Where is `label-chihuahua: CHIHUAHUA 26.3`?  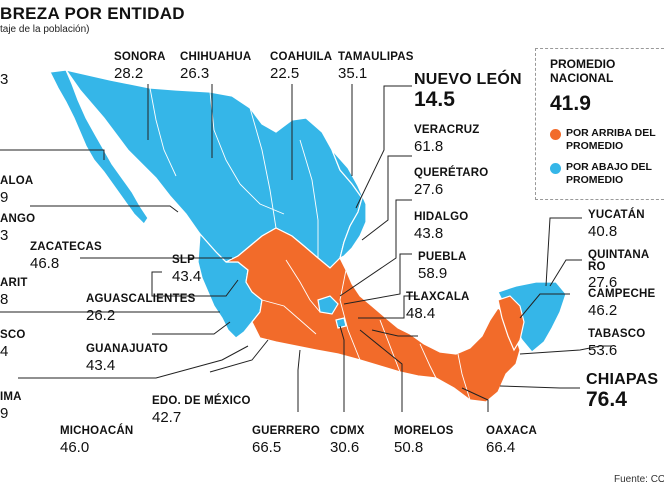
label-chihuahua: CHIHUAHUA 26.3 is located at coordinates (216, 66).